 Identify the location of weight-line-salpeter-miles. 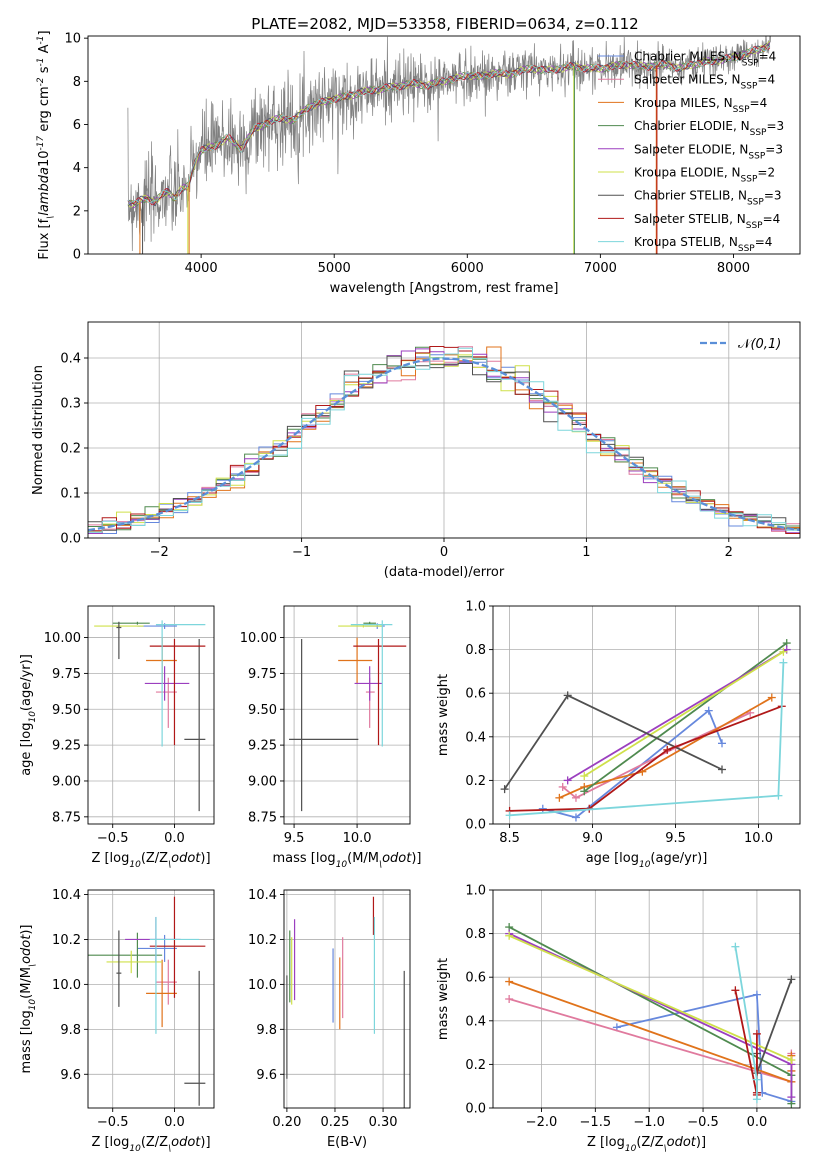
(656, 755).